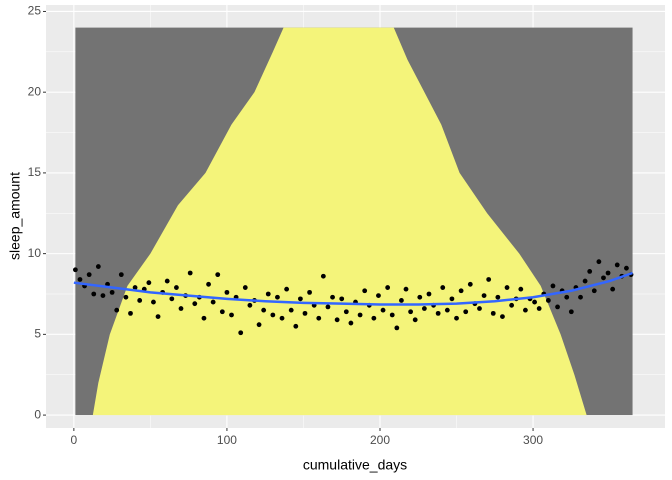 This screenshot has width=672, height=480. I want to click on y-tick-label: 20, so click(35, 91).